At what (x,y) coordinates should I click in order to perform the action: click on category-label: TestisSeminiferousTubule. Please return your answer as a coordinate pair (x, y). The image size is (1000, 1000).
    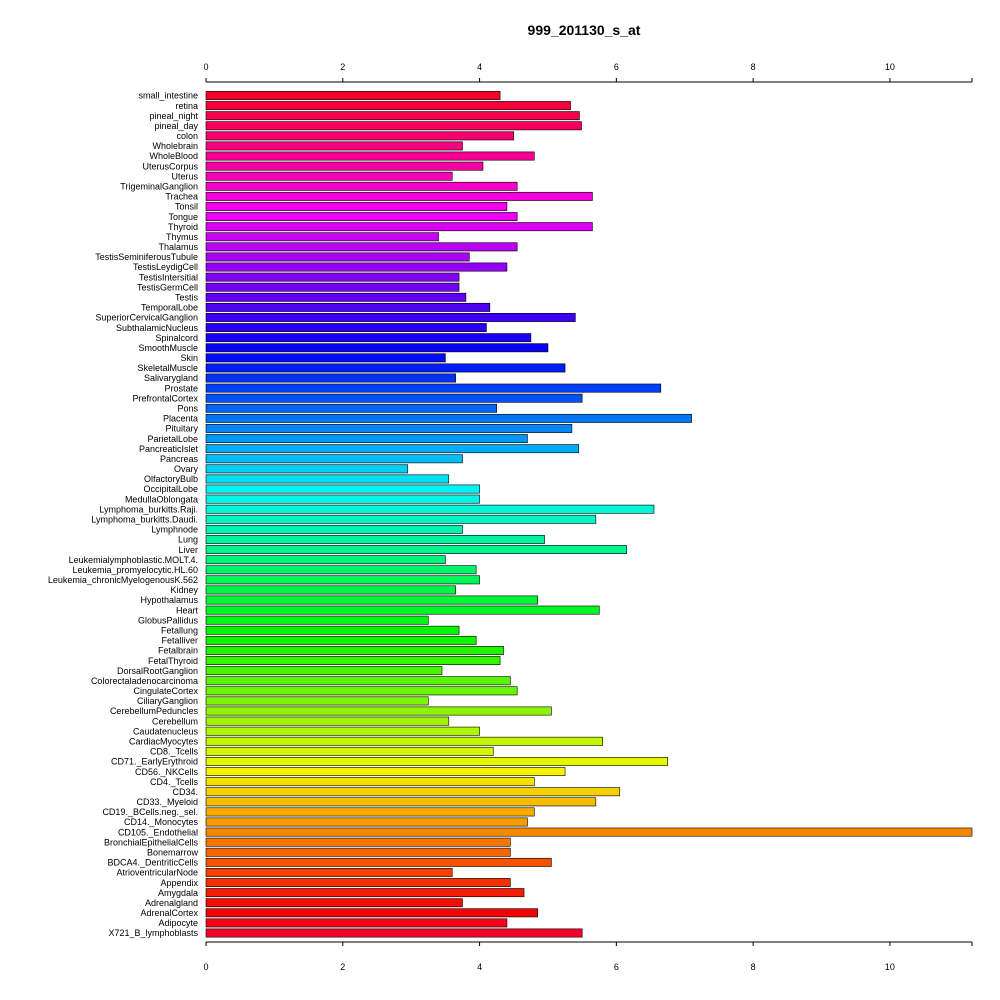
    Looking at the image, I should click on (146, 257).